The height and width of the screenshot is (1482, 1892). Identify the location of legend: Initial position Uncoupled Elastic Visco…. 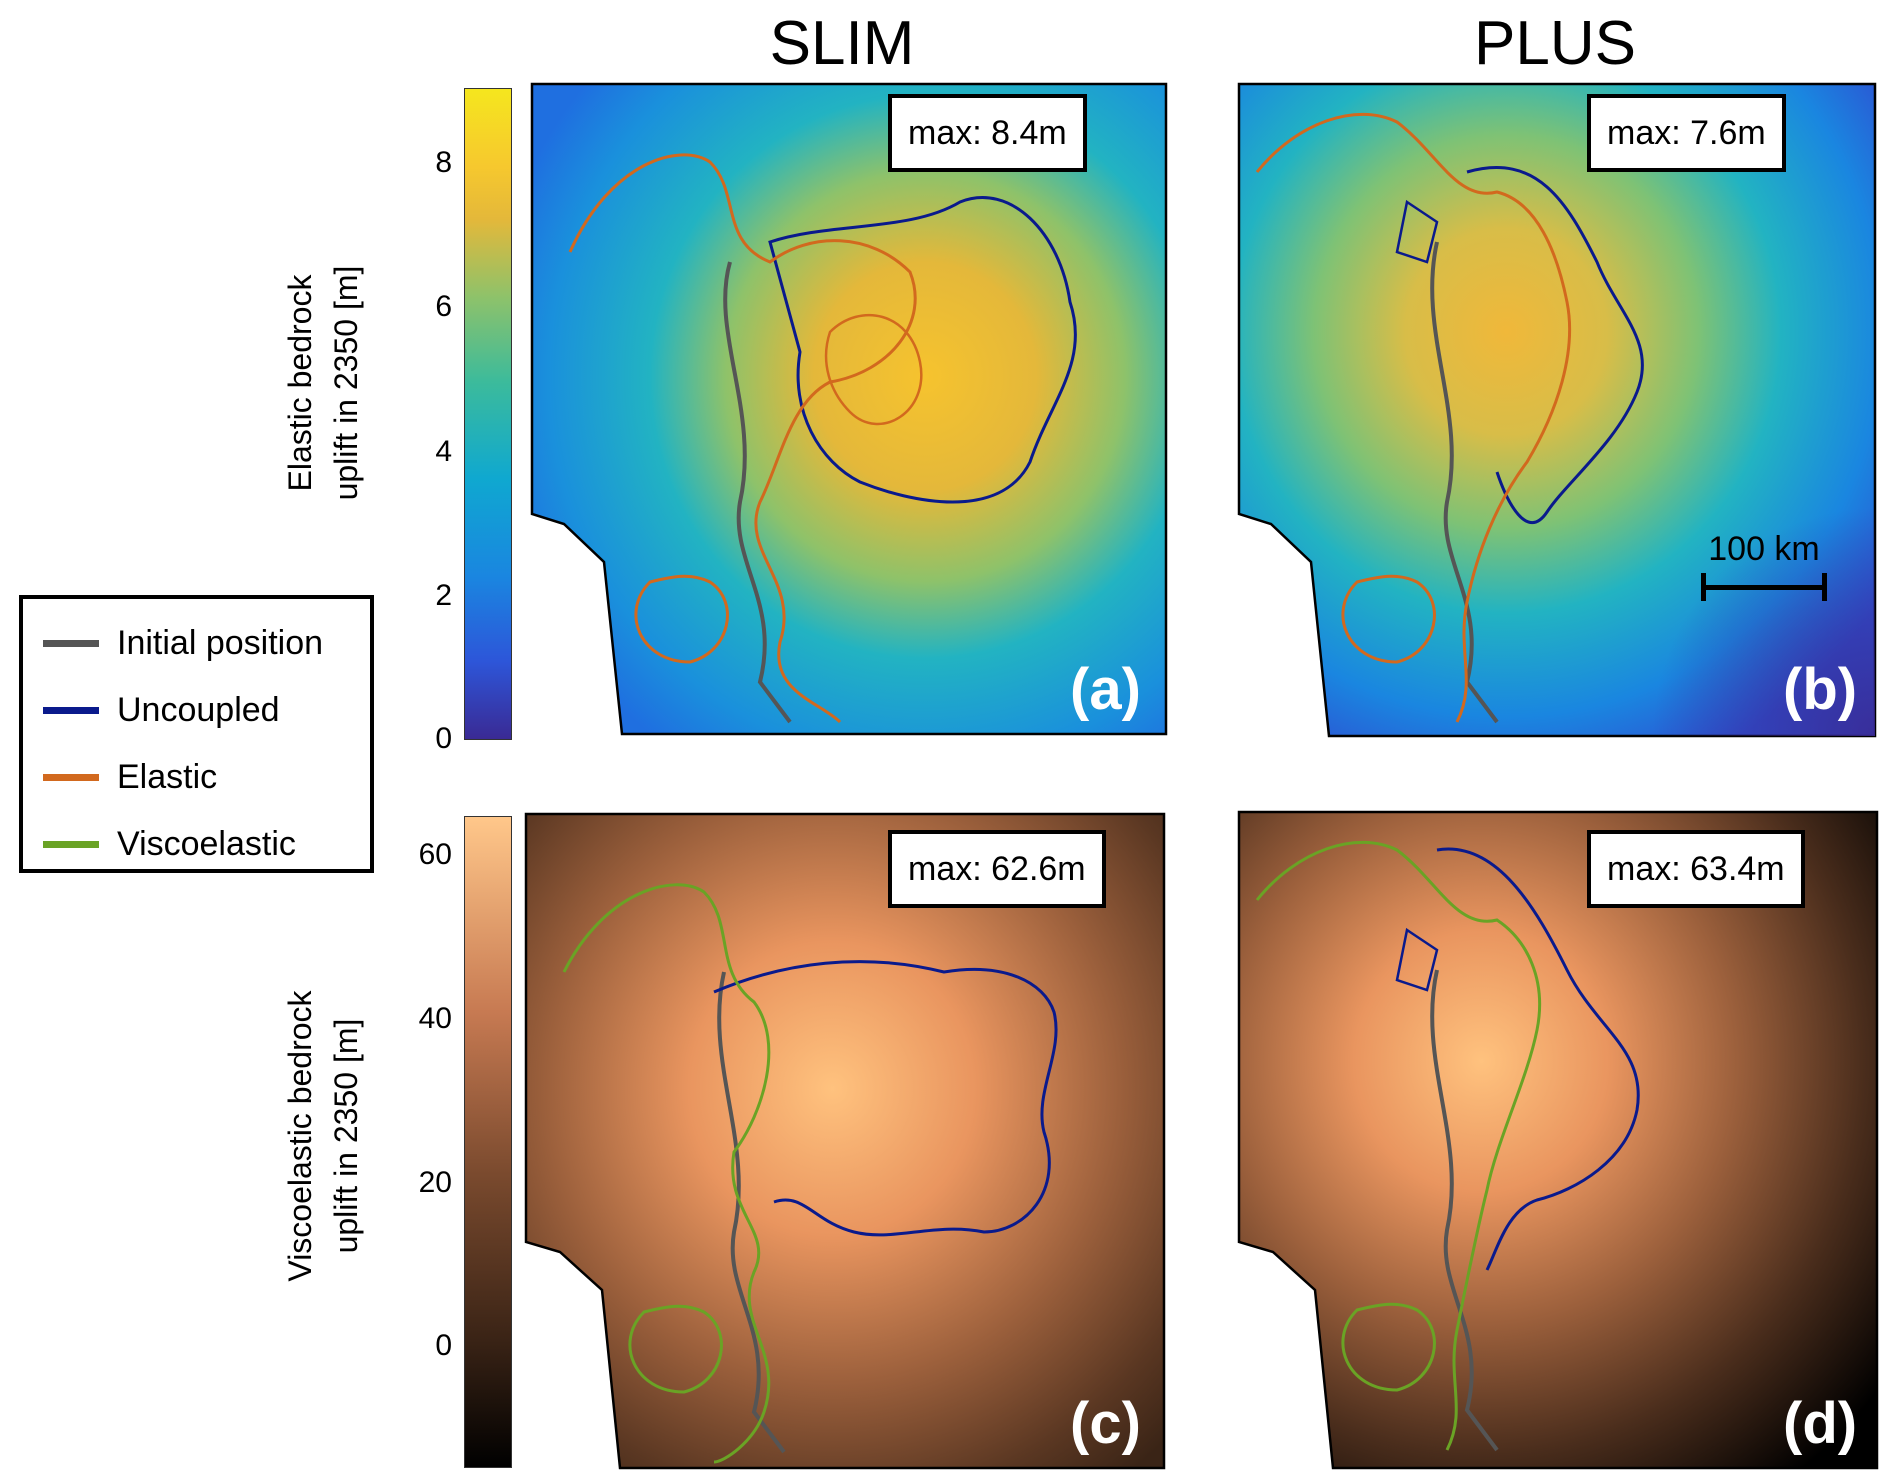
(196, 734).